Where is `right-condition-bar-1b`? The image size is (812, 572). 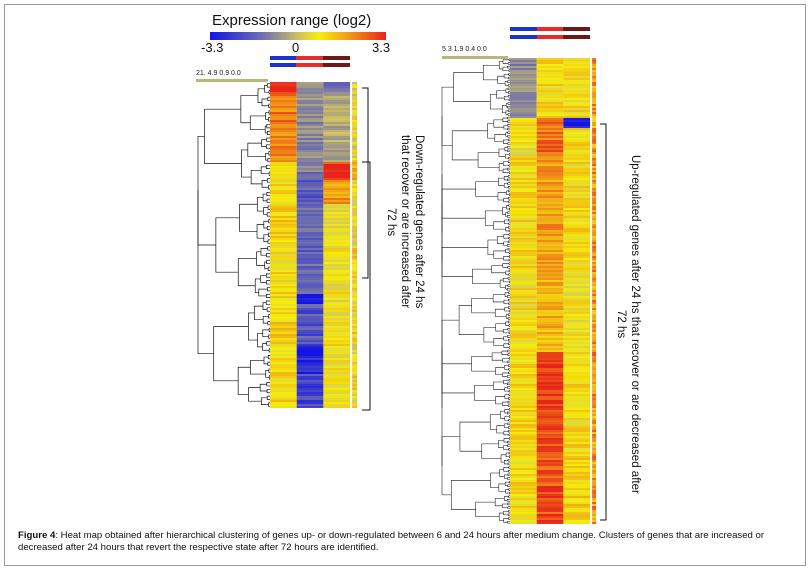
right-condition-bar-1b is located at coordinates (523, 37).